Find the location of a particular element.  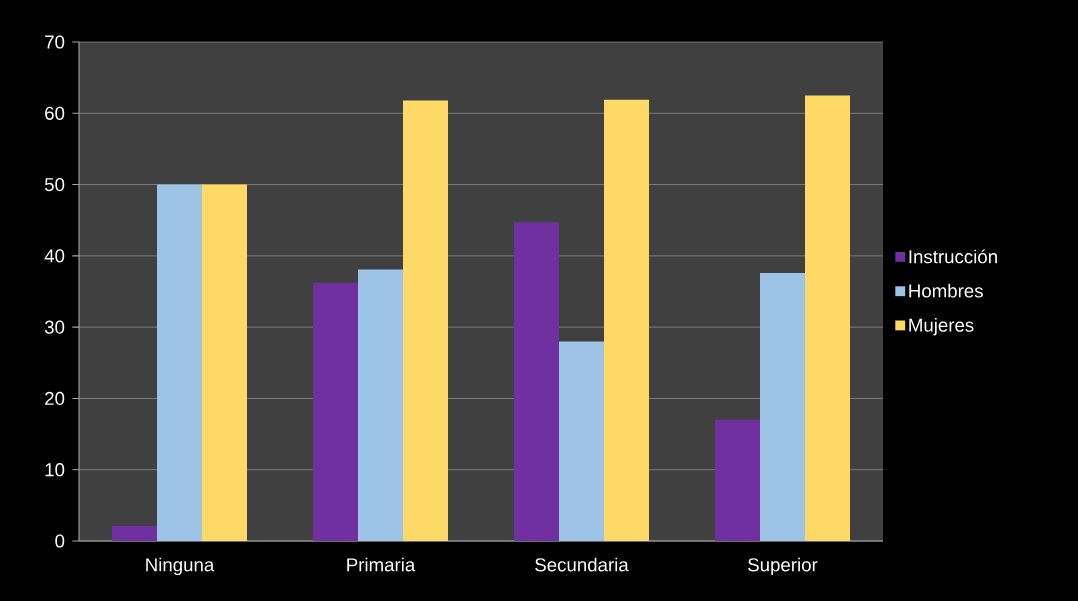

legend-label: Hombres is located at coordinates (946, 290).